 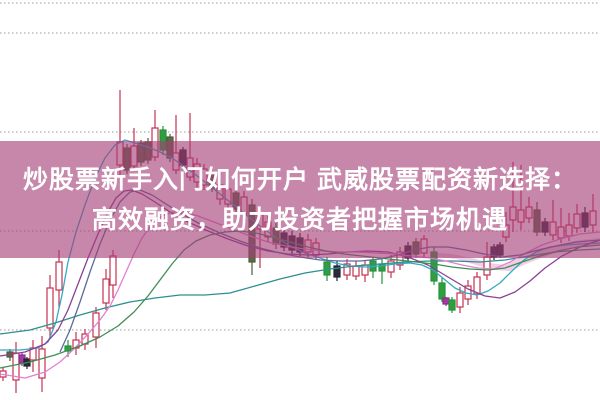 I want to click on candle-body-magenta, so click(x=446, y=301).